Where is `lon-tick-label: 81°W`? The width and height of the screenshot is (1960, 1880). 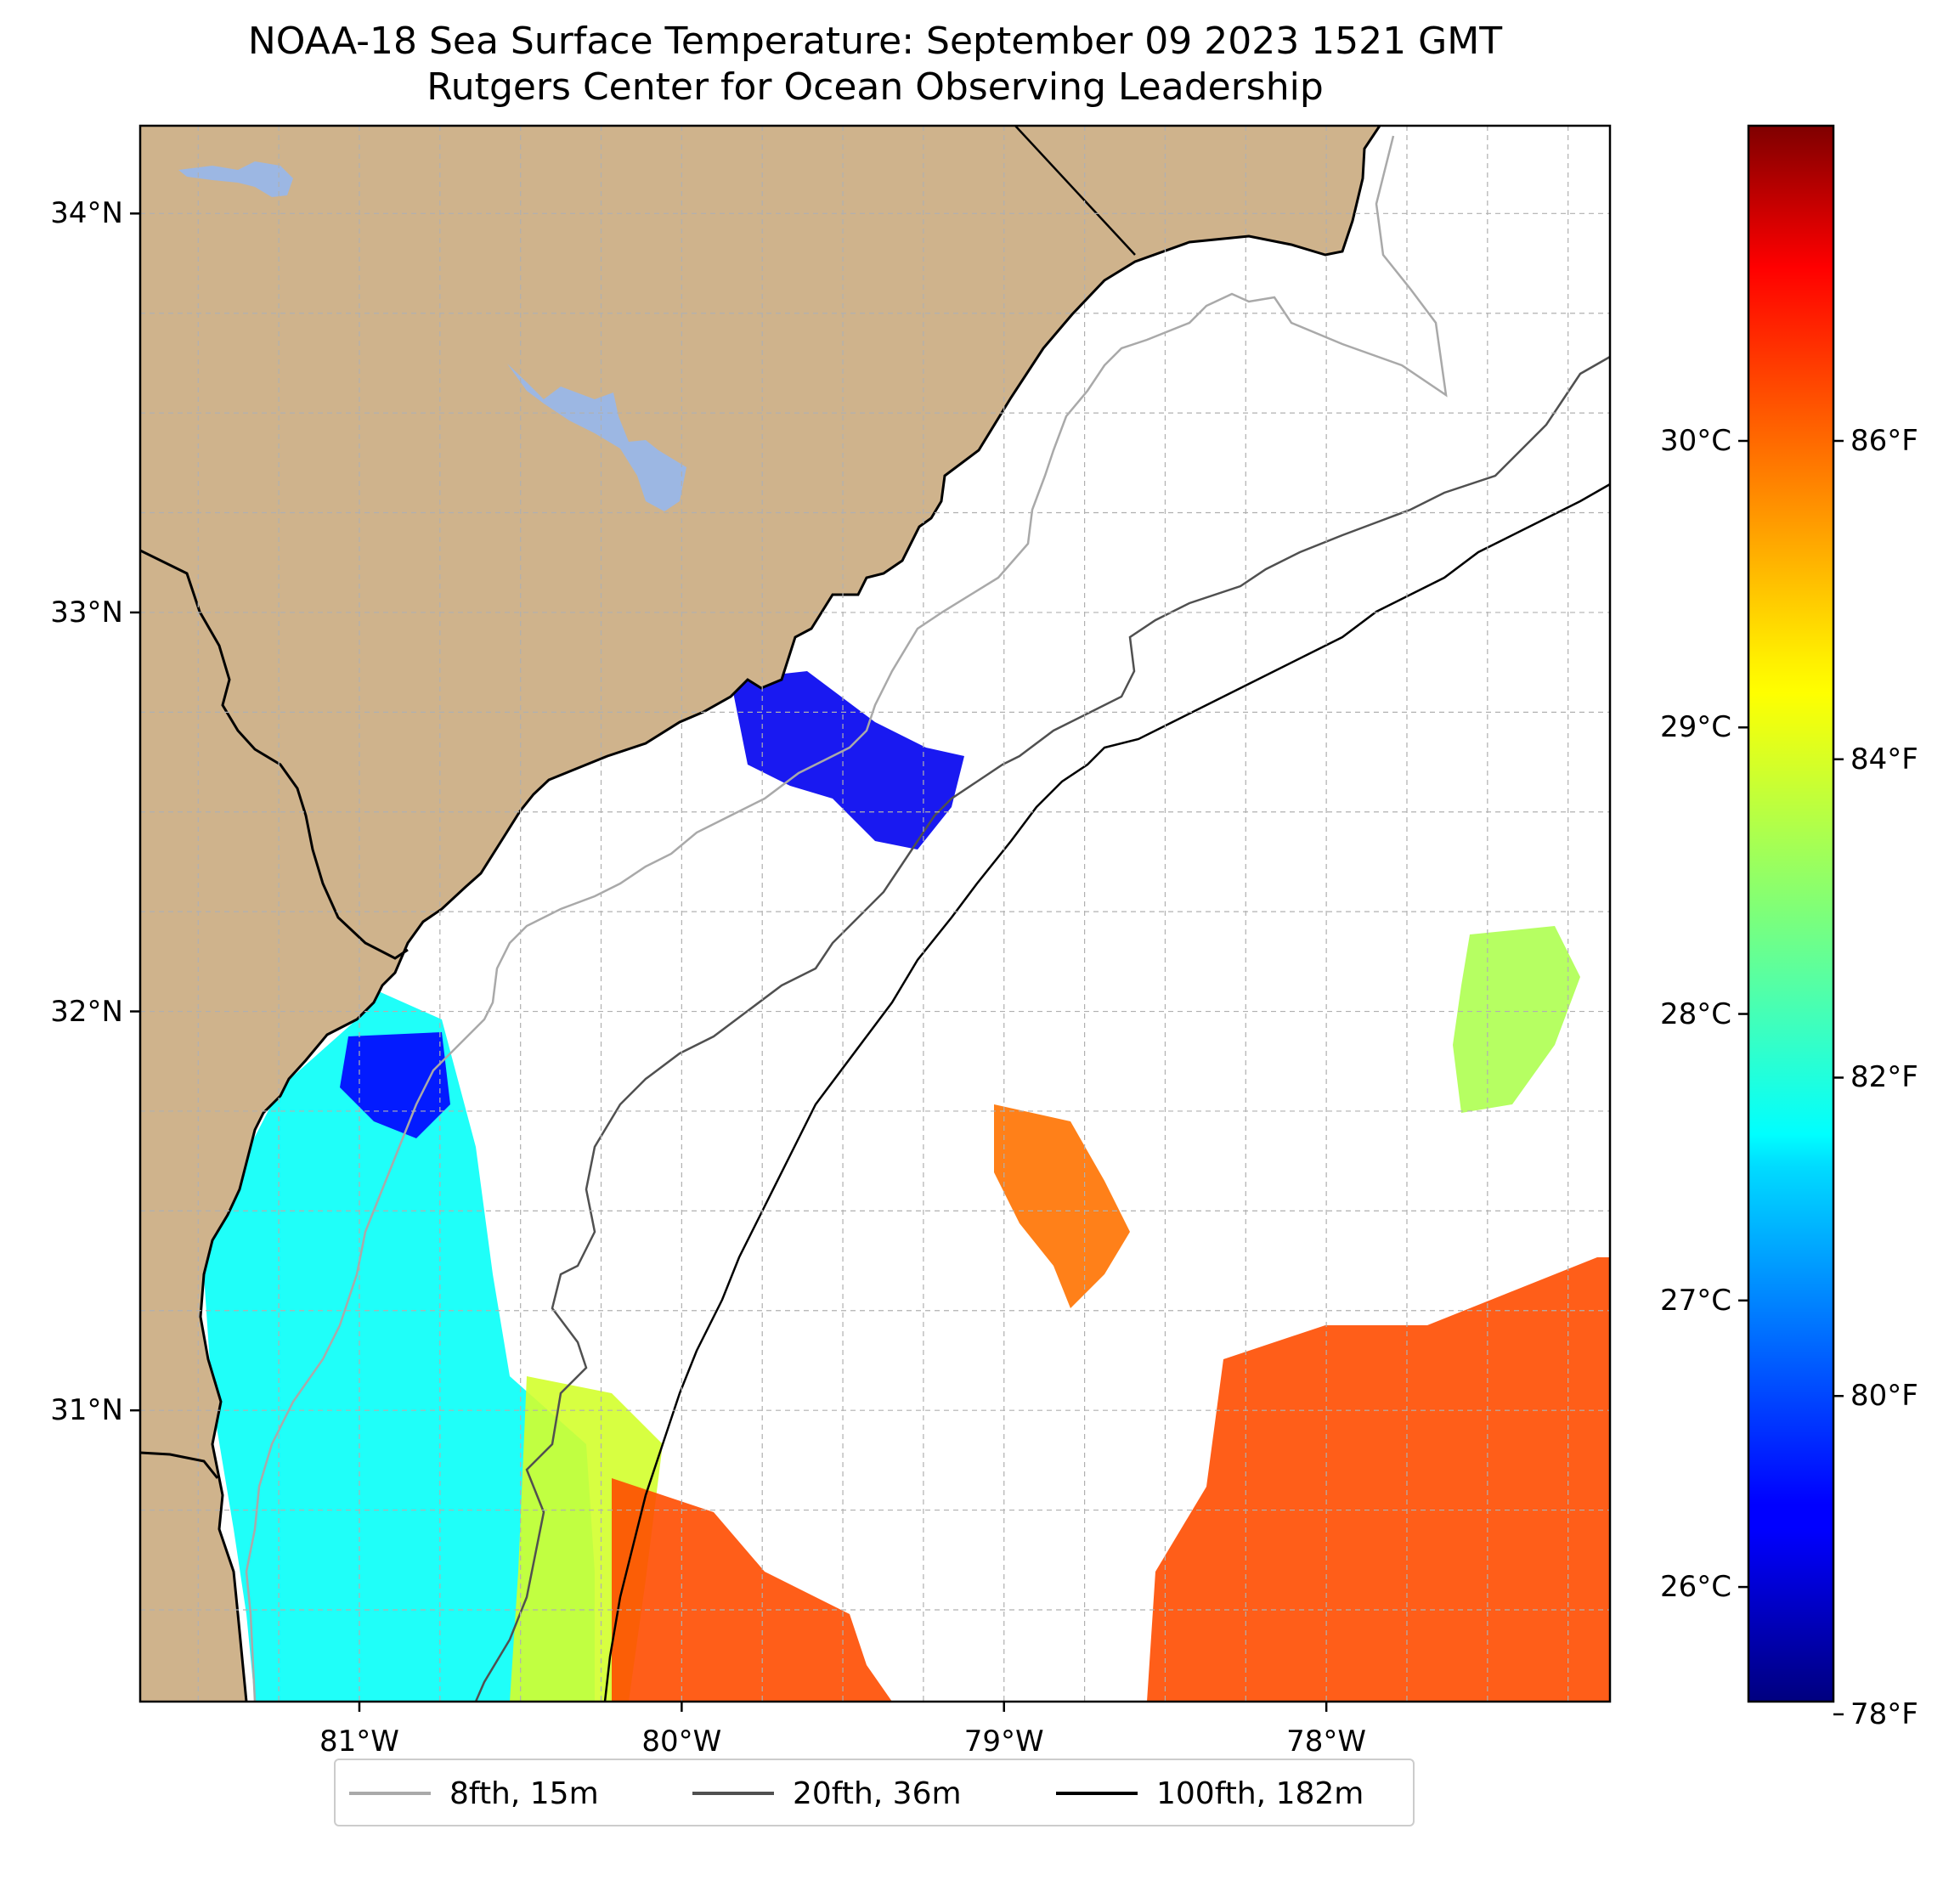 lon-tick-label: 81°W is located at coordinates (359, 1742).